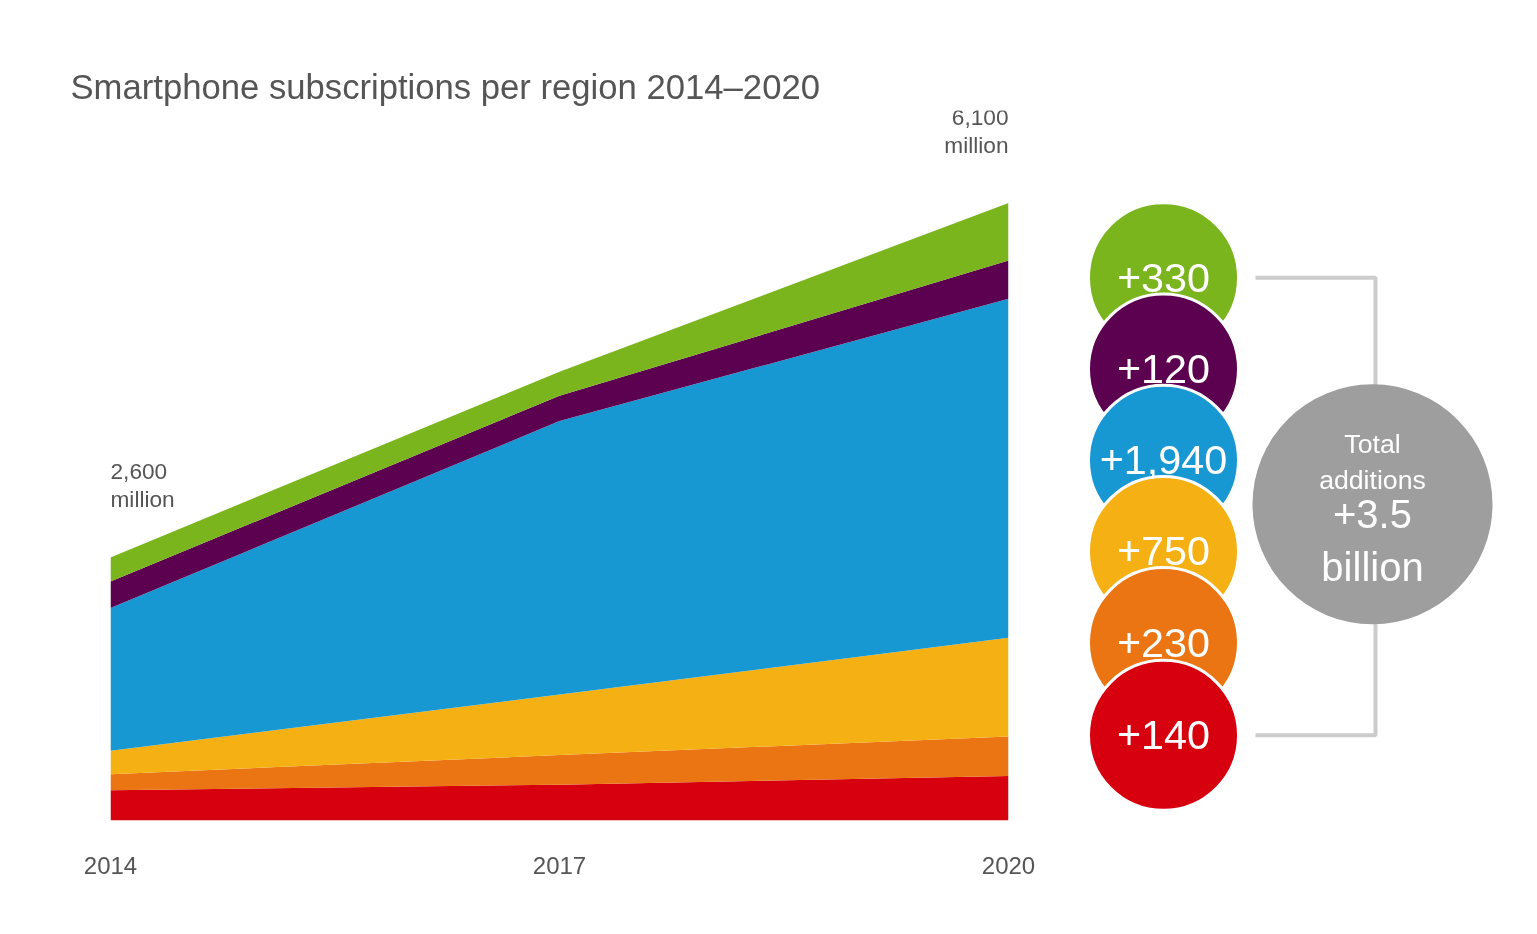  Describe the element at coordinates (445, 86) in the screenshot. I see `chart-title: Smartphone subscriptions per region 2014–2020` at that location.